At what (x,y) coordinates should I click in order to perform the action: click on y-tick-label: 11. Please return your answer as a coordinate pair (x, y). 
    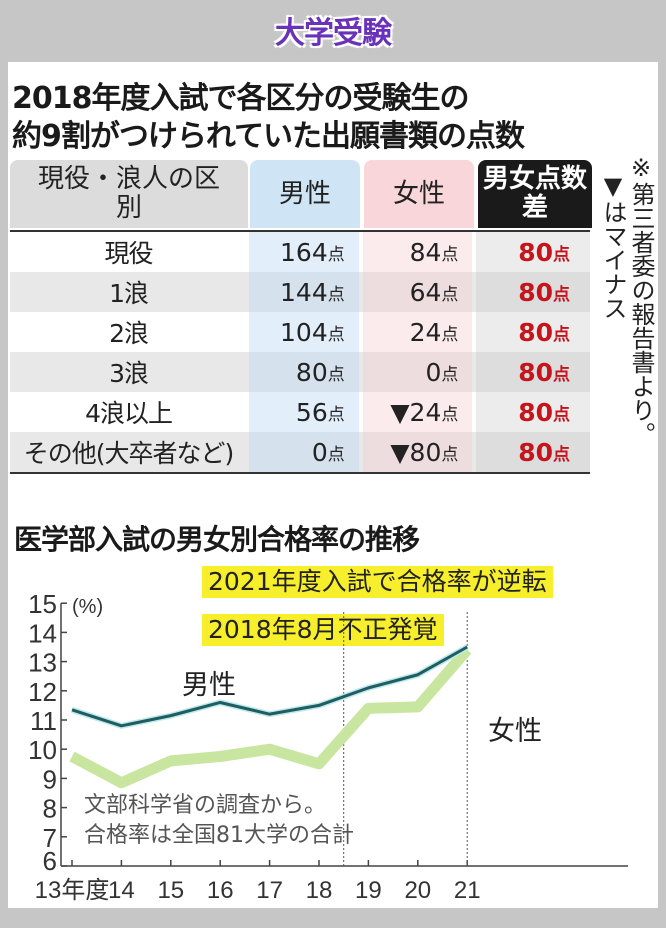
    Looking at the image, I should click on (43, 721).